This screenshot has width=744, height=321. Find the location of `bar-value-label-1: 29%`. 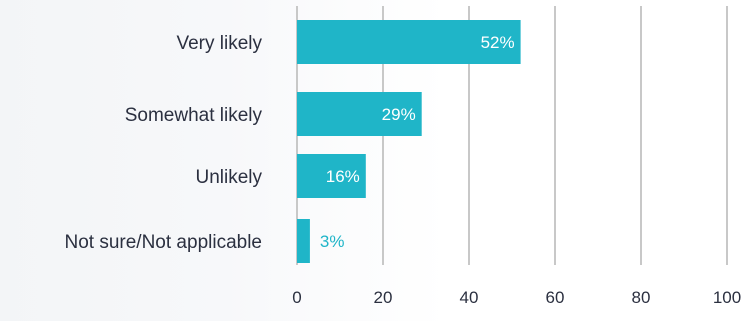

bar-value-label-1: 29% is located at coordinates (399, 114).